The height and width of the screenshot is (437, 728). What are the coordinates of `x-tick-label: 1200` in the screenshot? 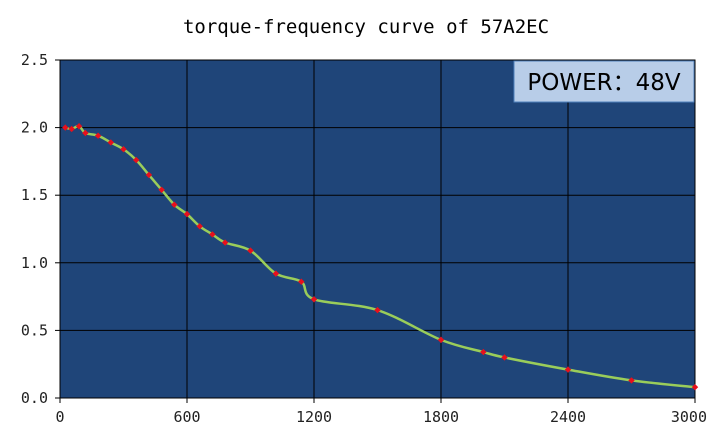 It's located at (314, 417).